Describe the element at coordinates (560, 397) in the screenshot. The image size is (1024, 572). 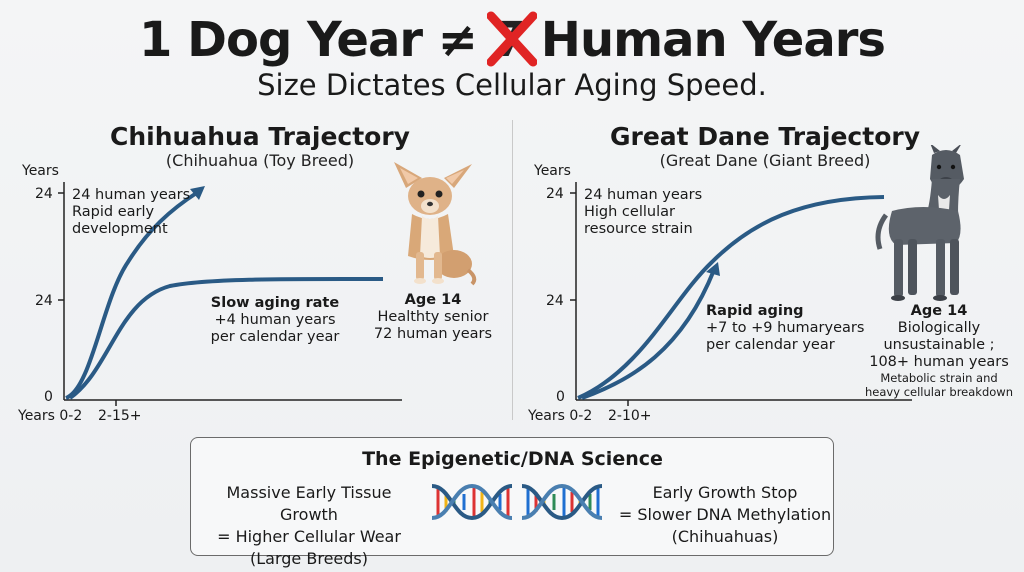
I see `right-y-tick-zero: 0` at that location.